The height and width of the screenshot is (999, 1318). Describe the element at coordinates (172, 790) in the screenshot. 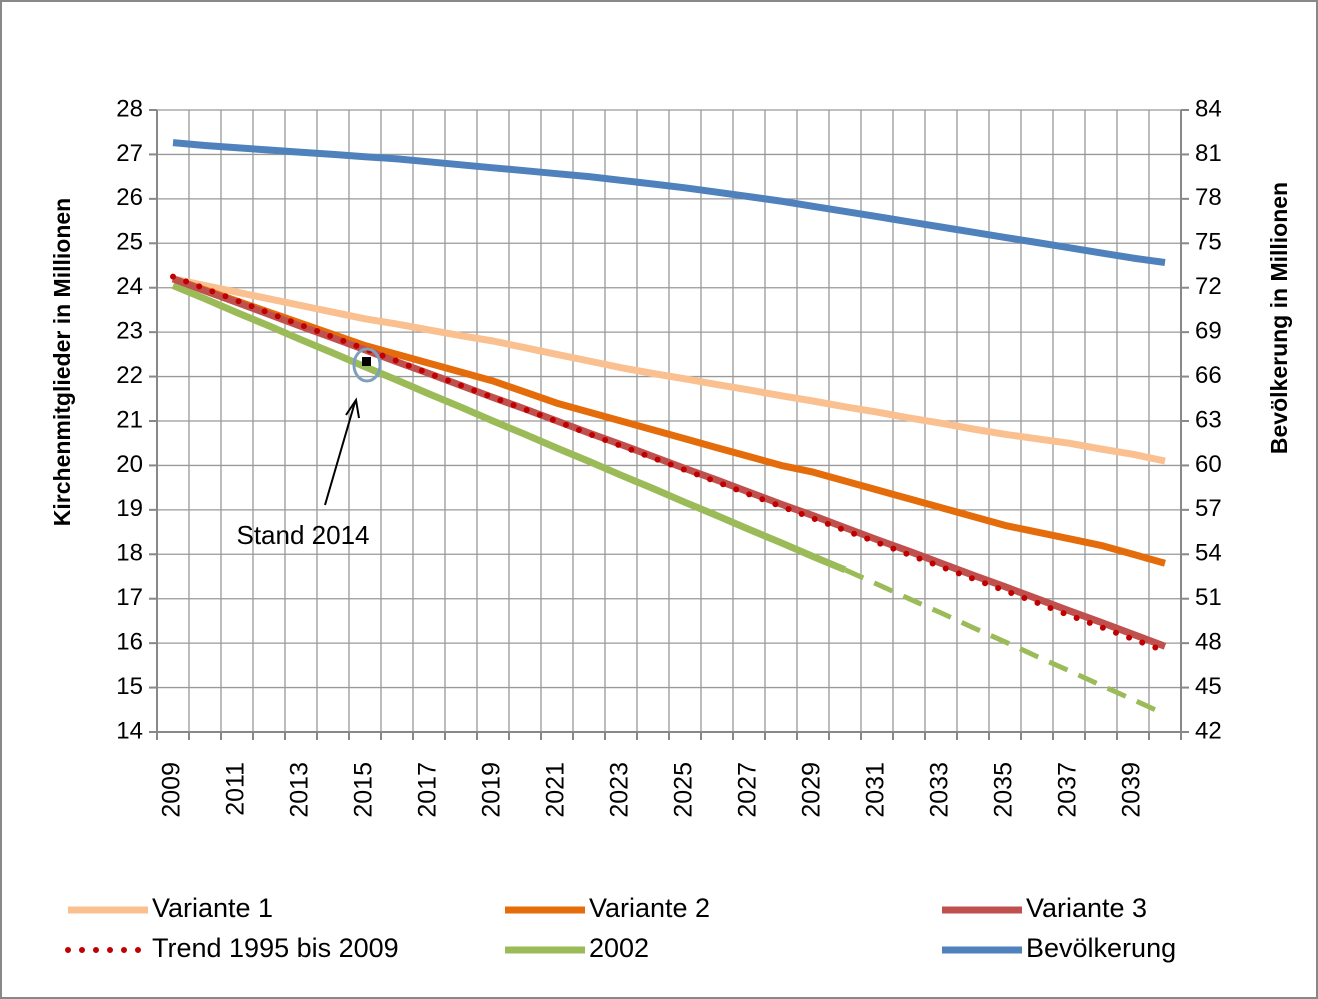

I see `x-tick-label: 2009` at that location.